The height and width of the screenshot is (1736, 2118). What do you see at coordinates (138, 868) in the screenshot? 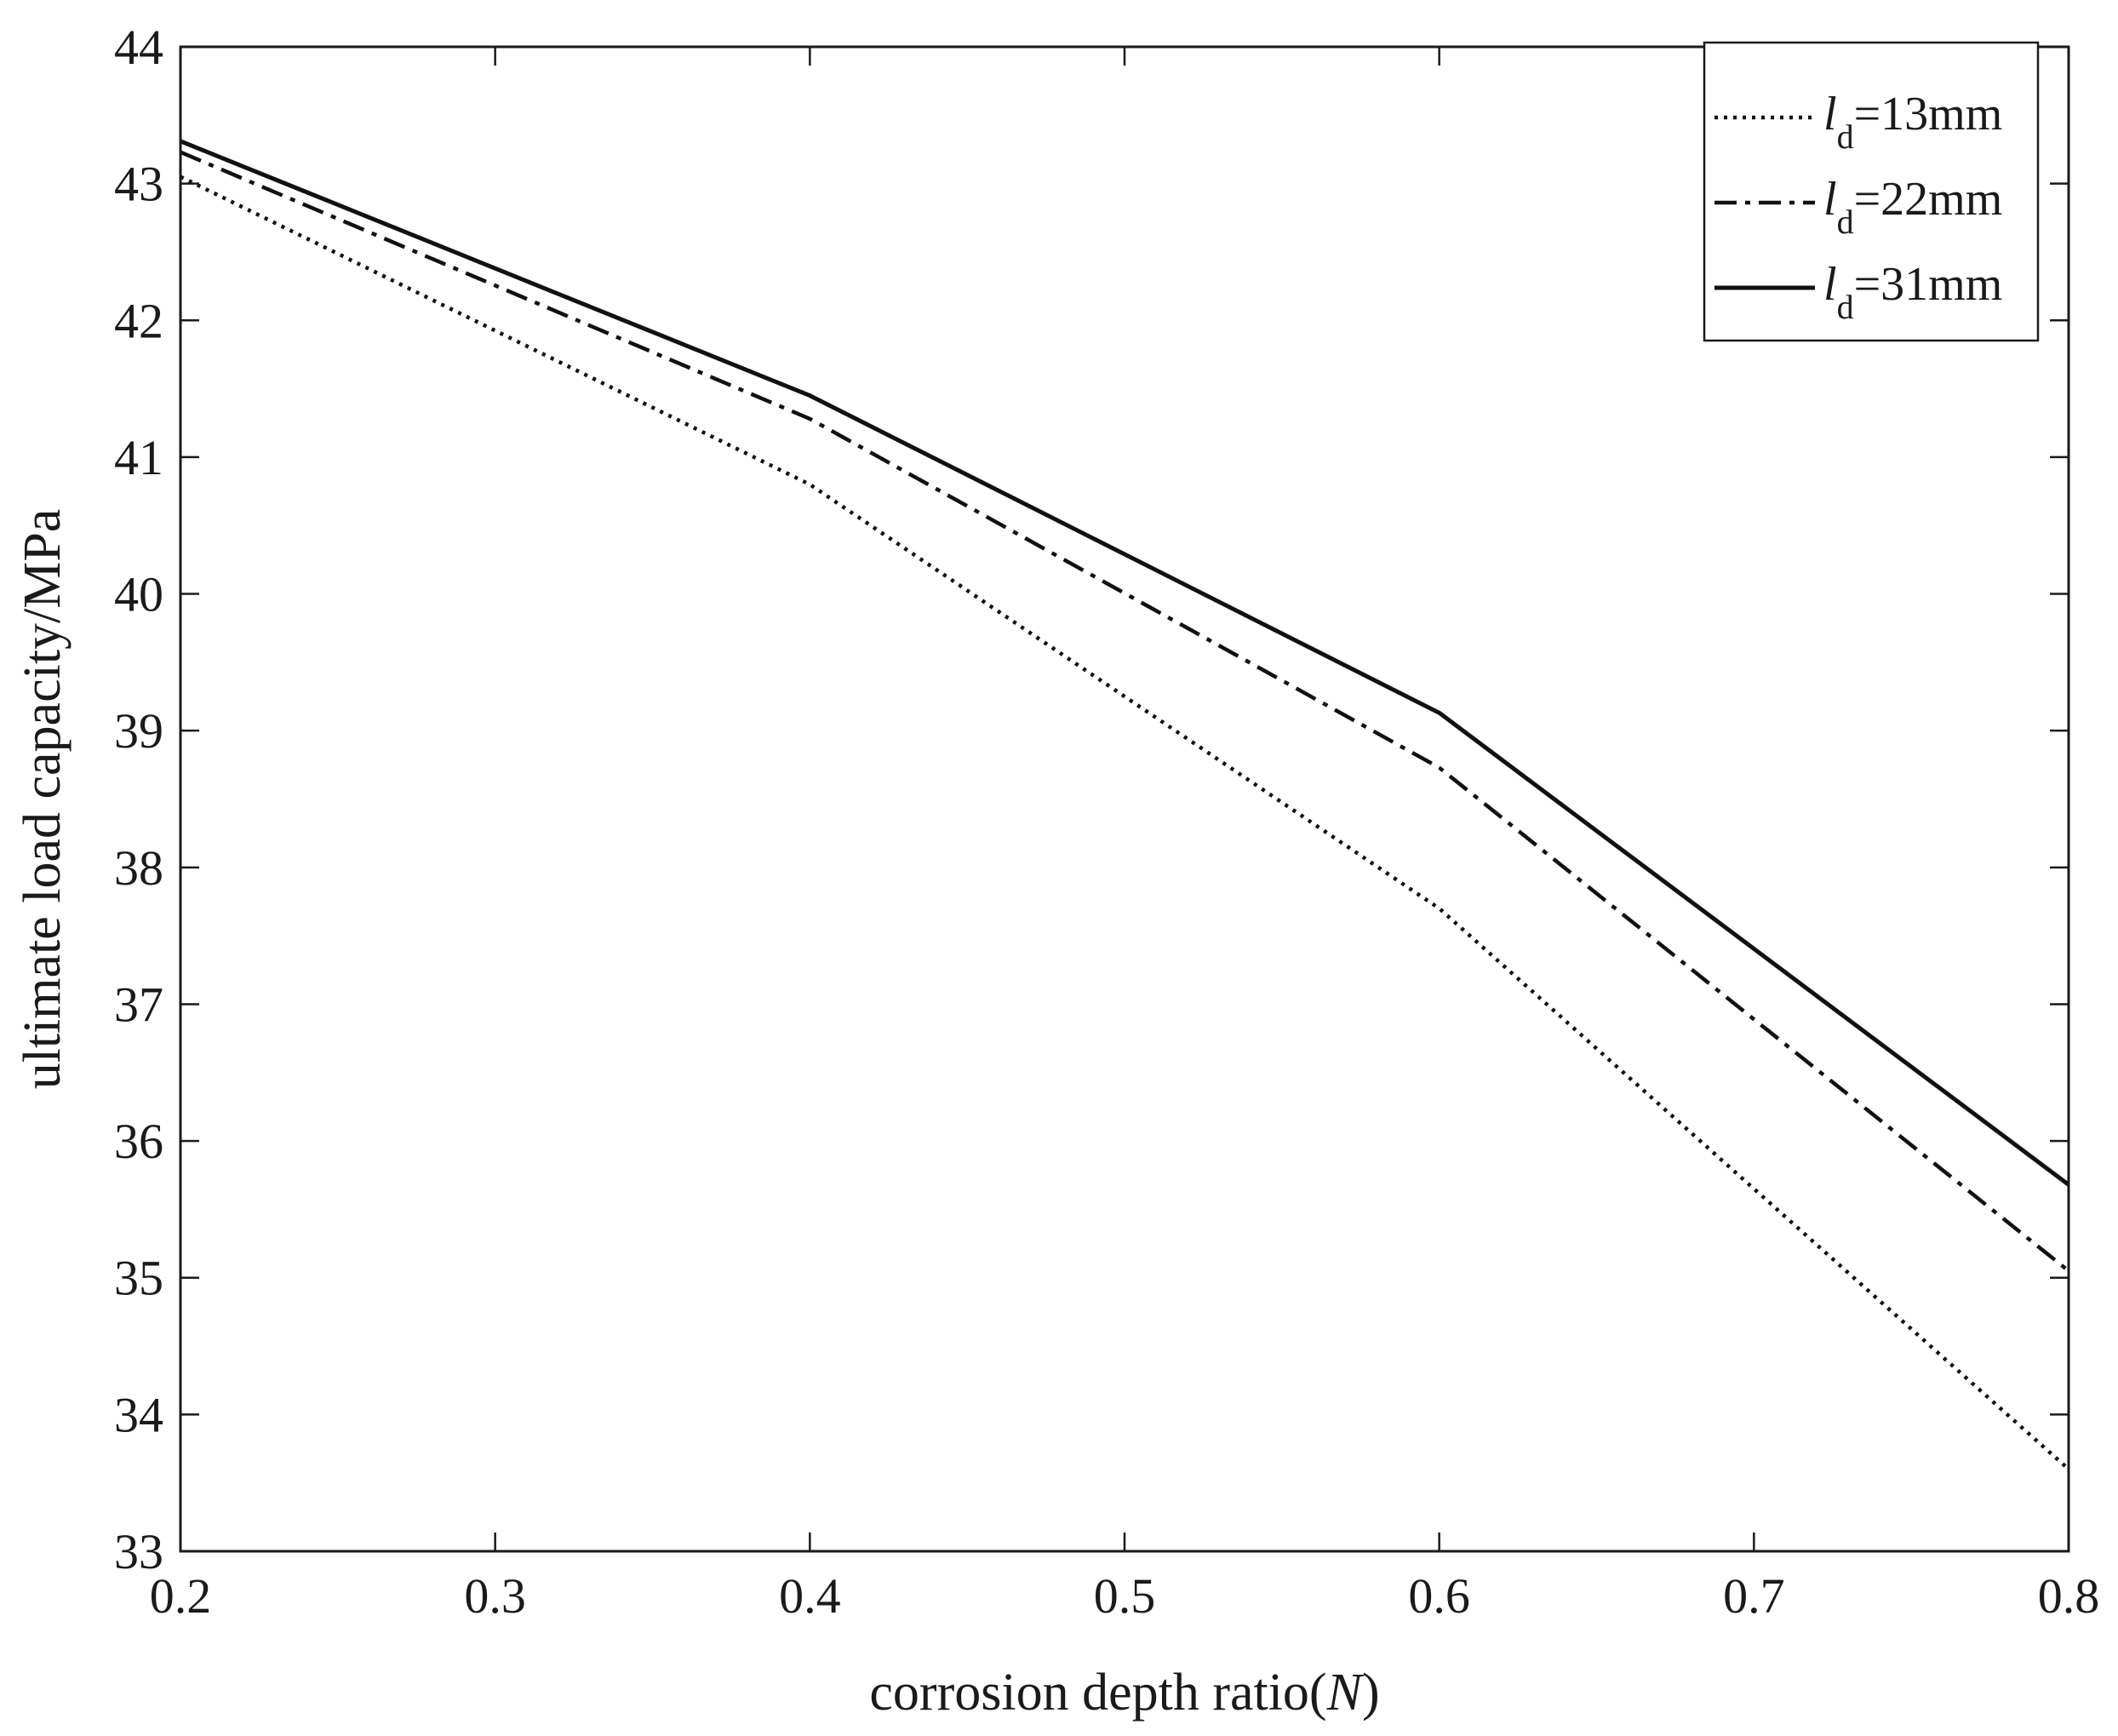
I see `y-tick-label: 38` at bounding box center [138, 868].